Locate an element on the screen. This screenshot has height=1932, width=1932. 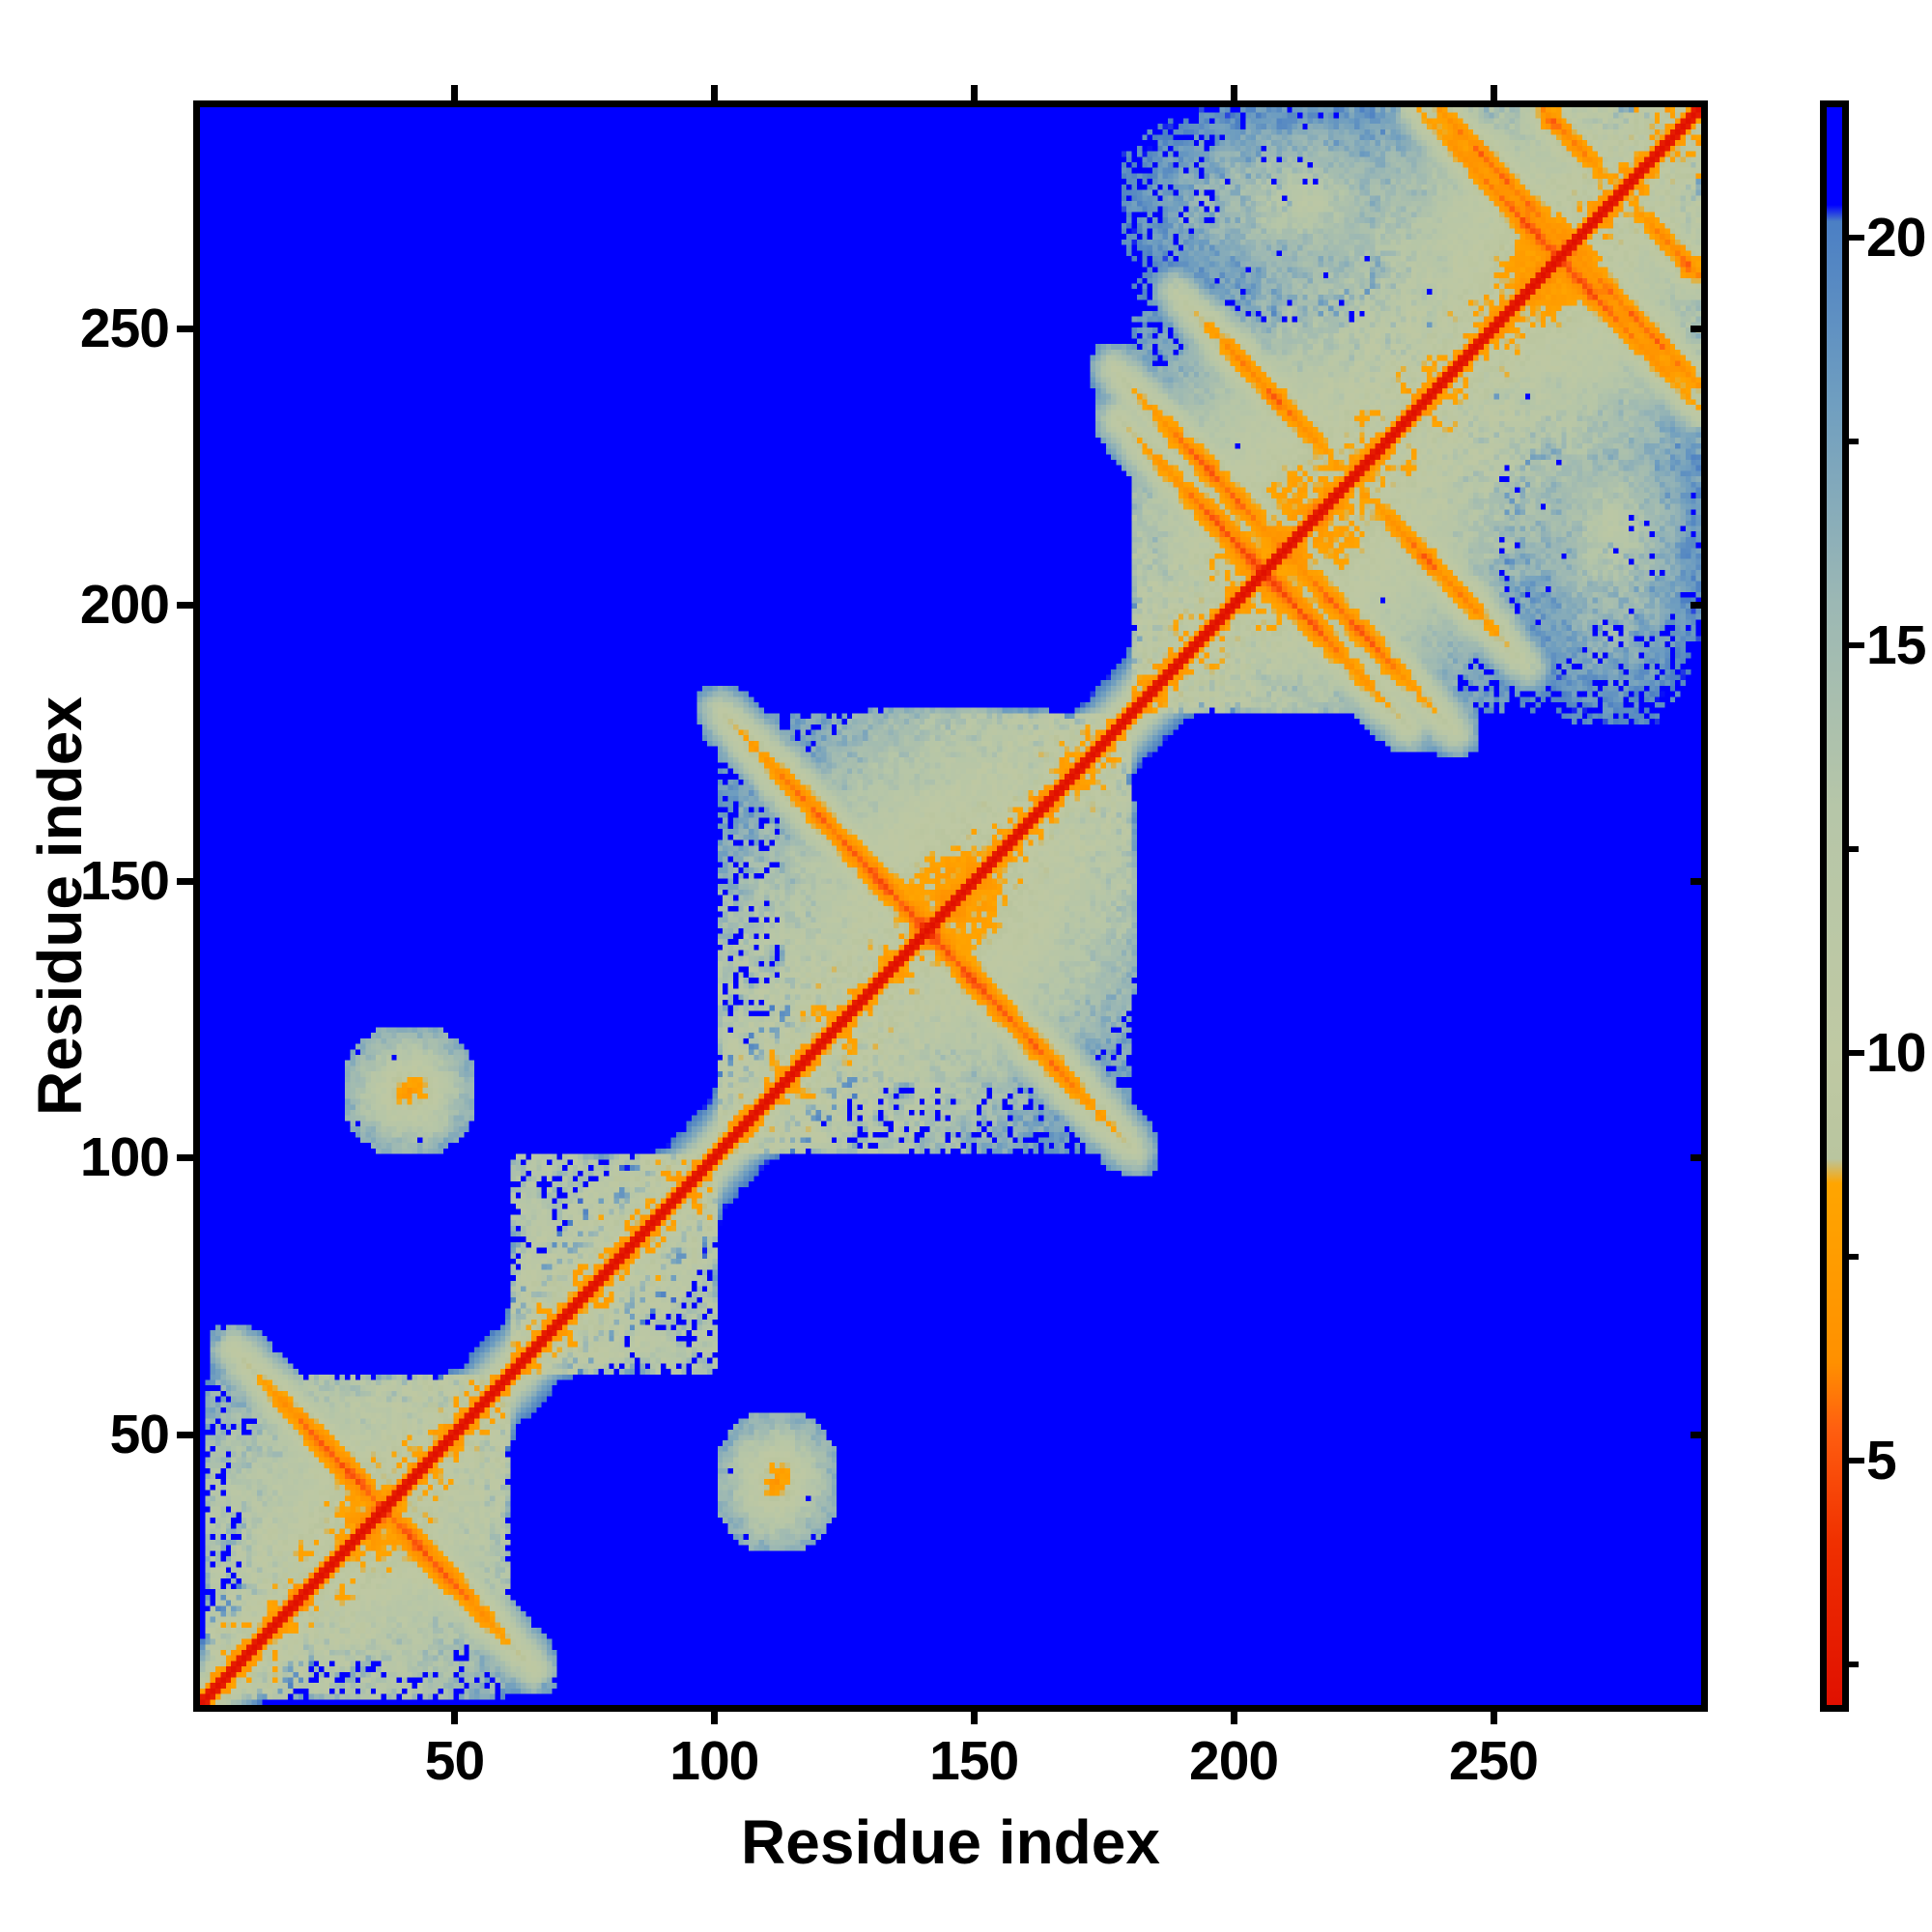
colorbar is located at coordinates (1834, 906).